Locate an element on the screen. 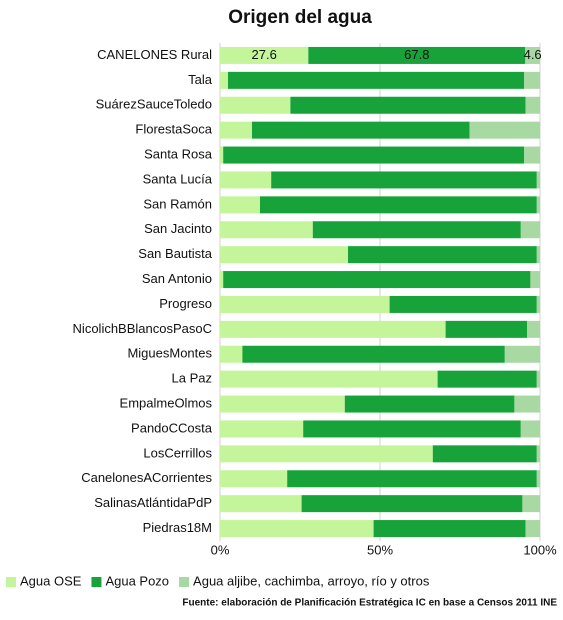  chart-title: Origen del agua is located at coordinates (300, 17).